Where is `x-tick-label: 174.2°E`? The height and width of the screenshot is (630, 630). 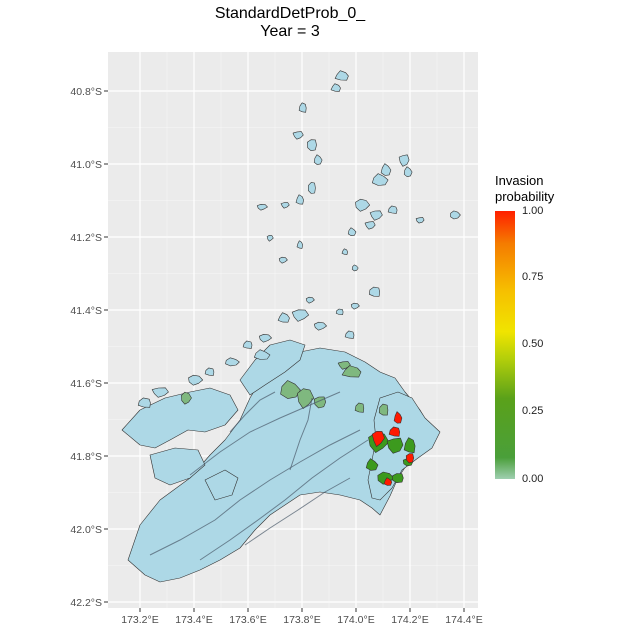 x-tick-label: 174.2°E is located at coordinates (409, 620).